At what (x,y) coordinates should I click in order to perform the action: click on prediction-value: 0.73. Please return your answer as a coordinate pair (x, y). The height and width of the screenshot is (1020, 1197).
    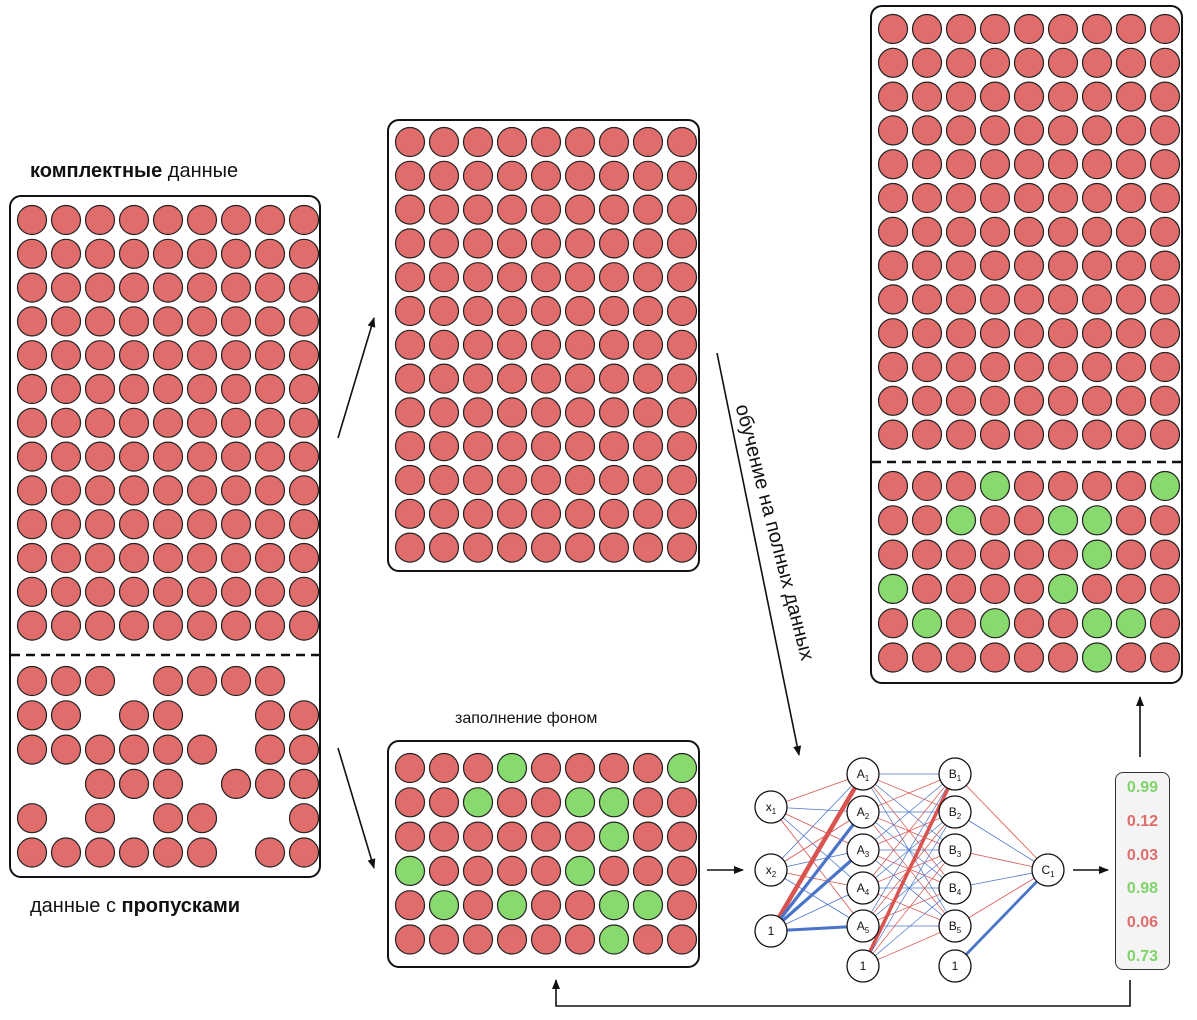
    Looking at the image, I should click on (1142, 956).